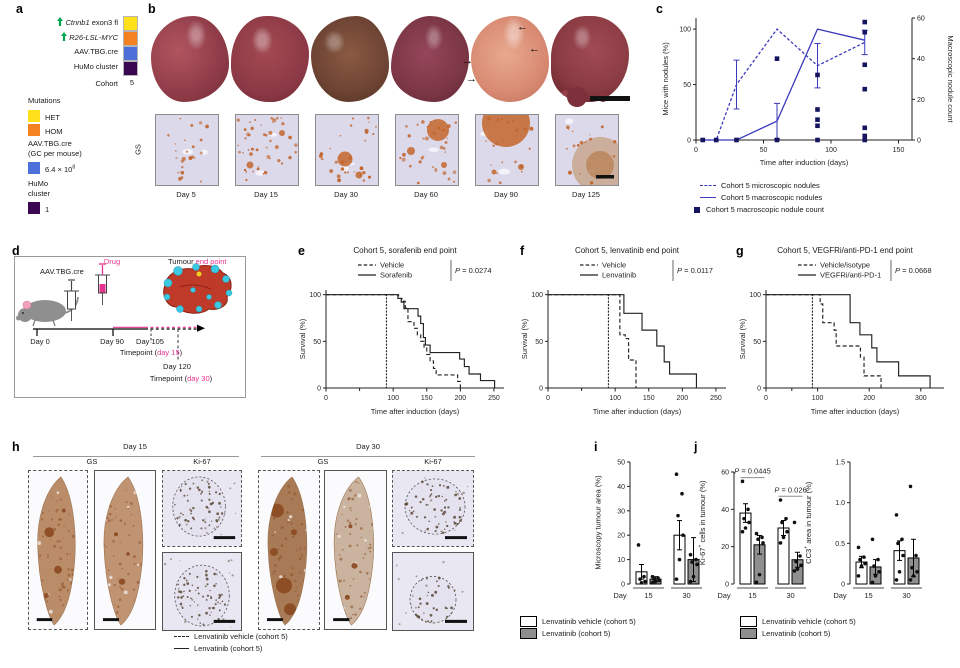 This screenshot has height=668, width=960. I want to click on gs-histology-day30, so click(347, 150).